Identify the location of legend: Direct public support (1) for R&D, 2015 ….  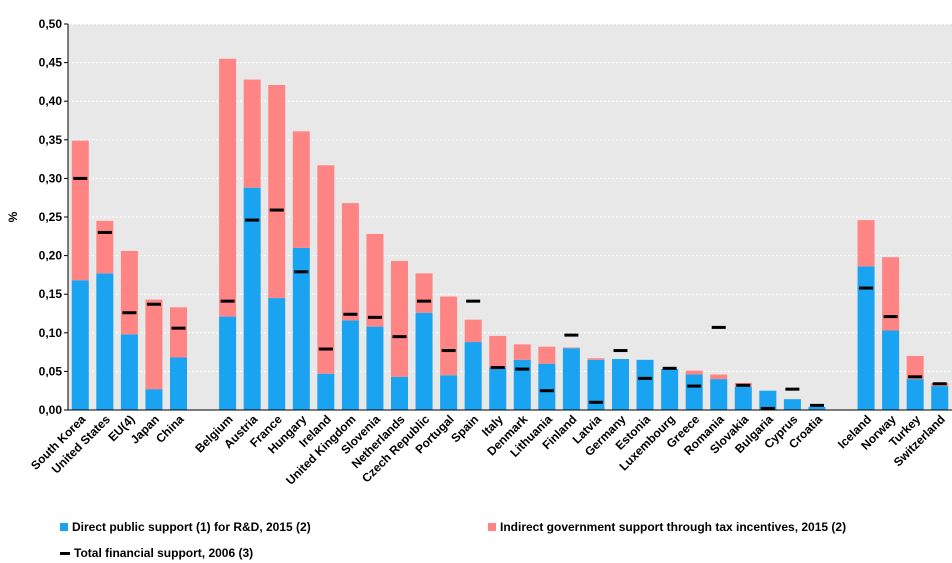
(505, 541).